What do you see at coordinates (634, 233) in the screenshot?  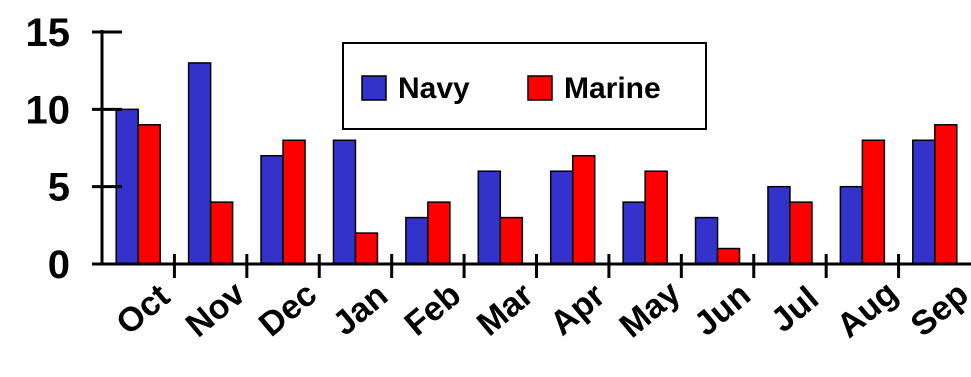 I see `bar-navy-may` at bounding box center [634, 233].